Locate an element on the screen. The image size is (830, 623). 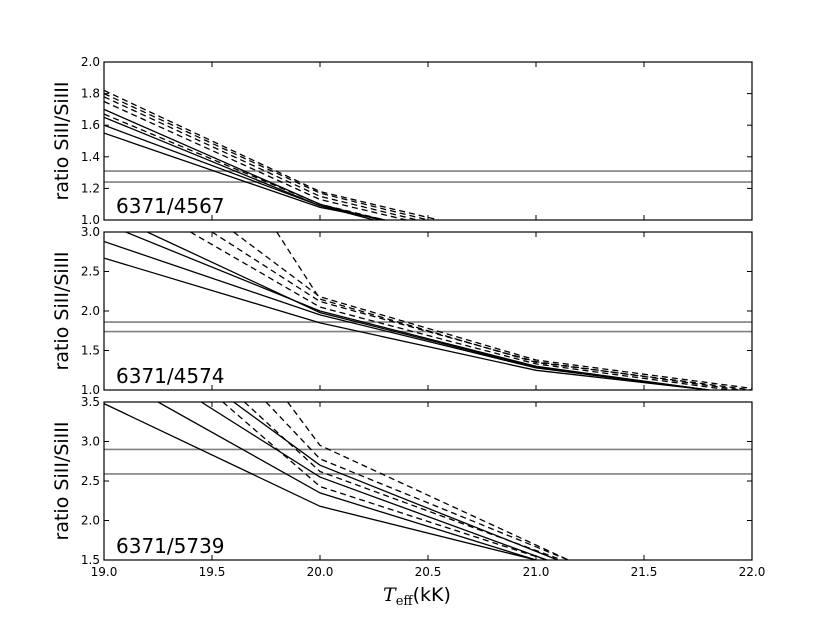
x-axis-unit: (kK) is located at coordinates (432, 595).